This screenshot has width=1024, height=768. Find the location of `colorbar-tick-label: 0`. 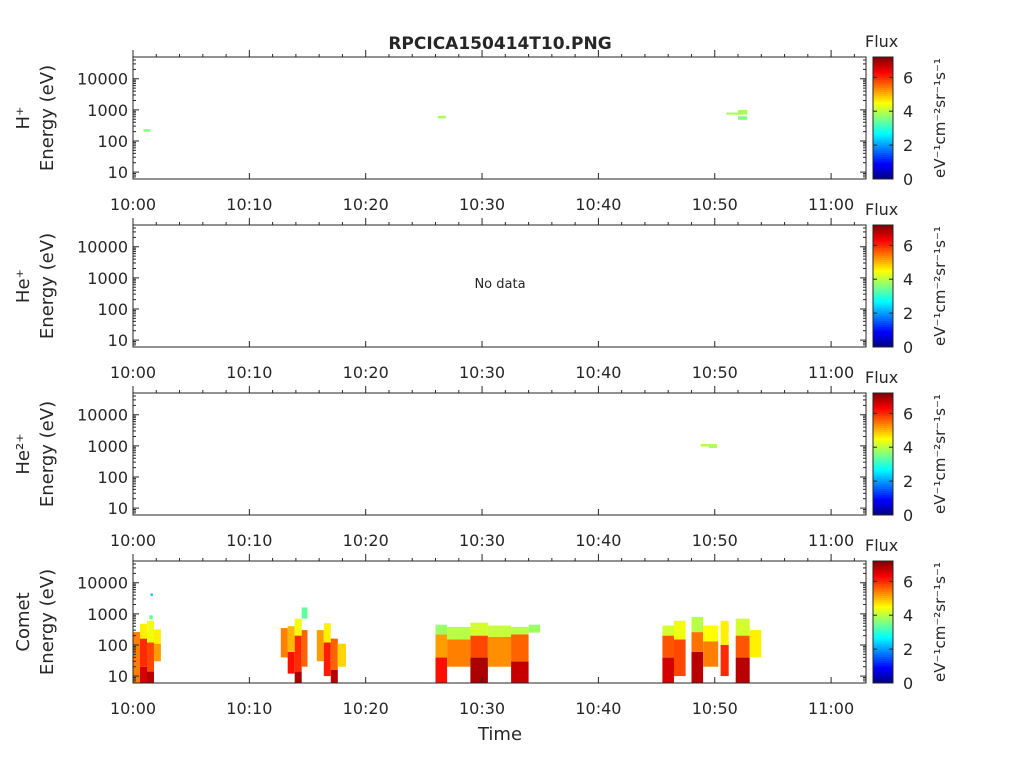

colorbar-tick-label: 0 is located at coordinates (908, 515).